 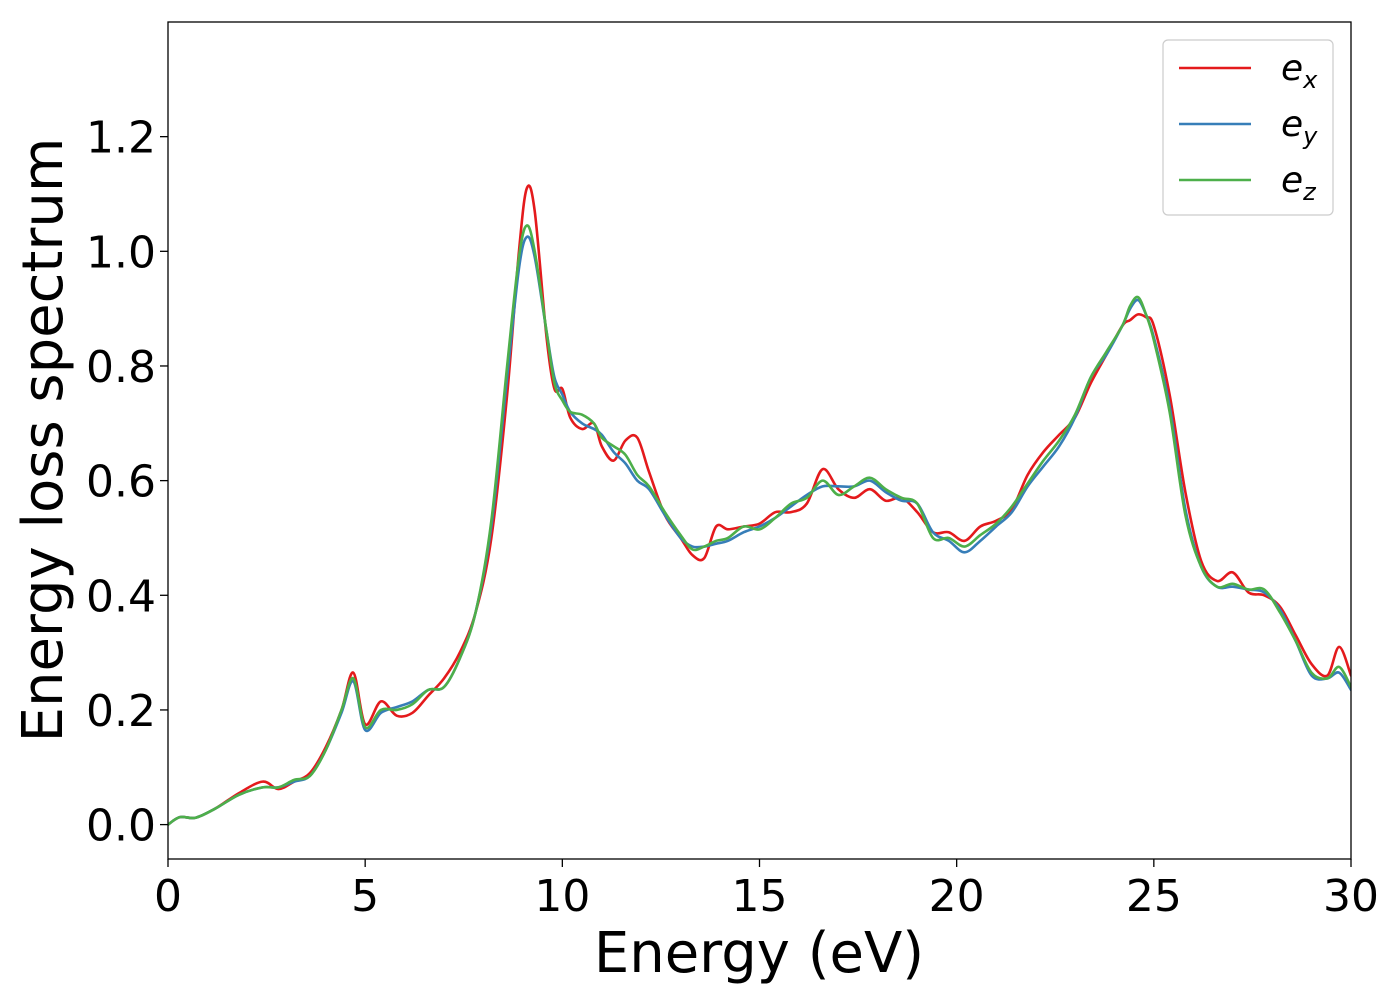 What do you see at coordinates (562, 896) in the screenshot?
I see `x-tick-label: 10` at bounding box center [562, 896].